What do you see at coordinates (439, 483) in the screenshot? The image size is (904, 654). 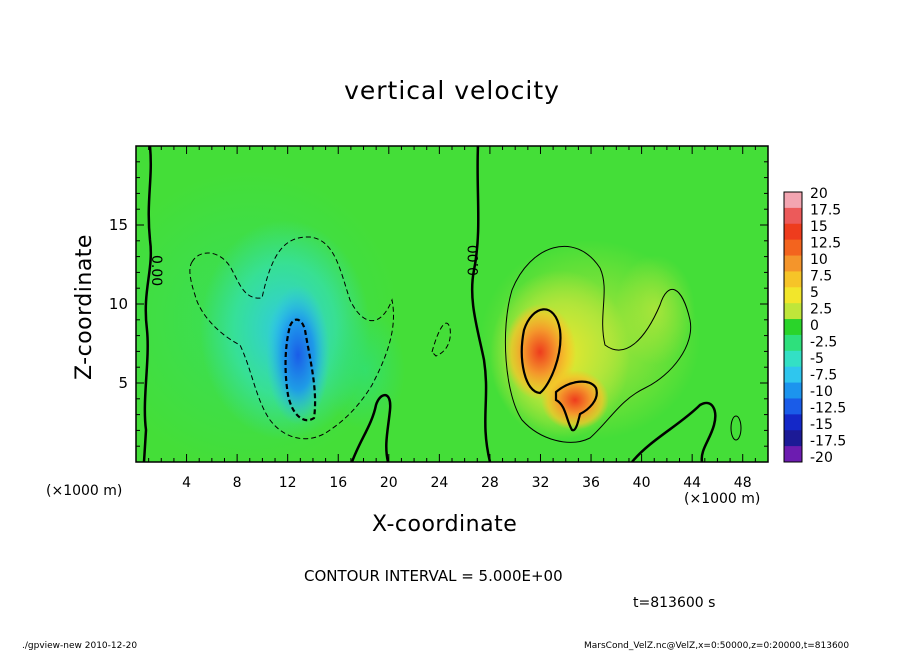 I see `x-tick-label: 24` at bounding box center [439, 483].